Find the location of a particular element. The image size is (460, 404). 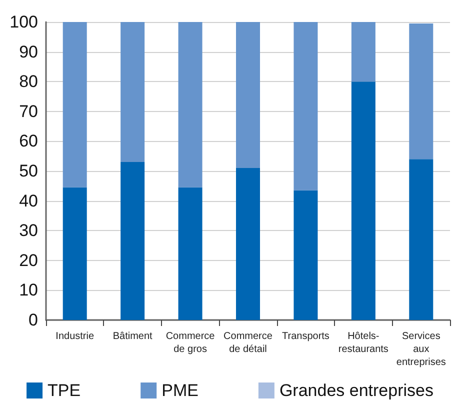

y-tick-label: 0 is located at coordinates (33, 320).